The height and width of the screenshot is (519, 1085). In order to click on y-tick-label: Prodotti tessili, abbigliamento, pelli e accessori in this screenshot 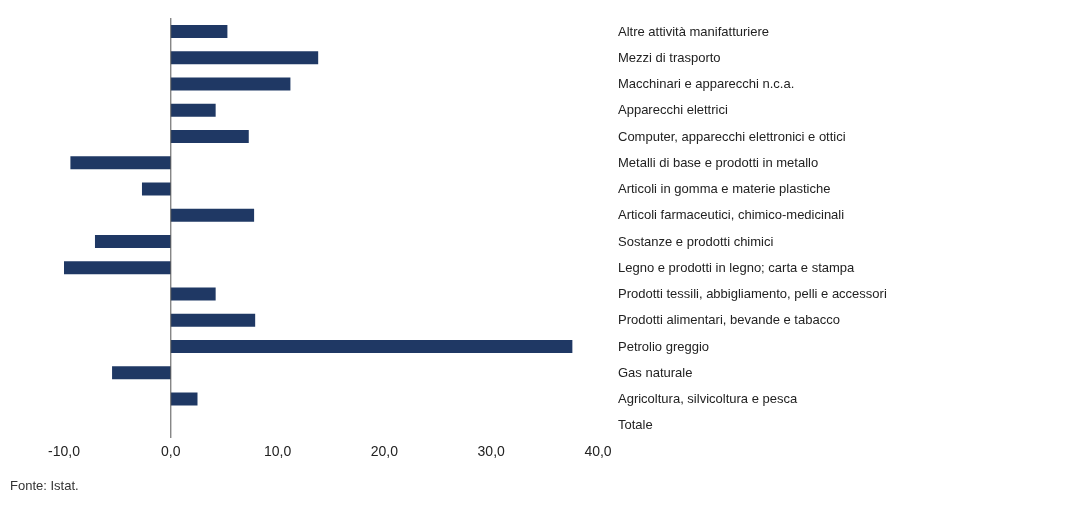, I will do `click(752, 294)`.